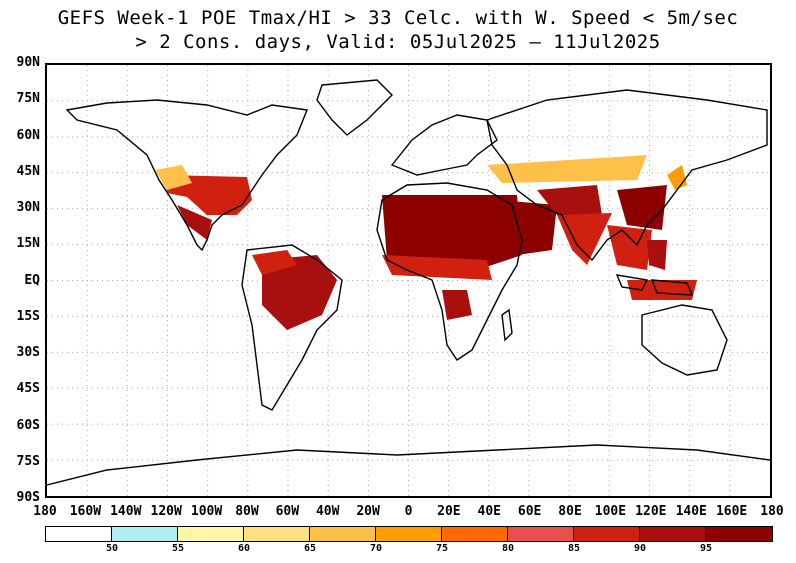  What do you see at coordinates (368, 511) in the screenshot?
I see `lon-label: 20W` at bounding box center [368, 511].